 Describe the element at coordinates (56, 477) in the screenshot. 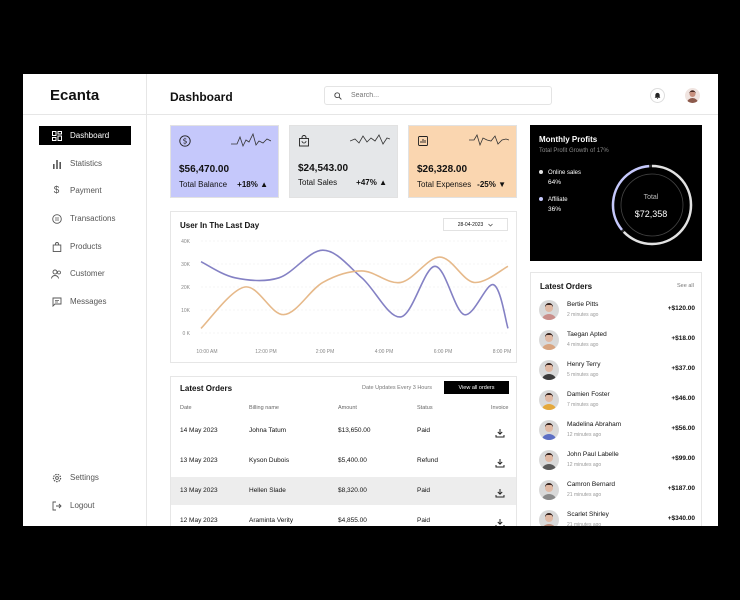

I see `gear-icon` at that location.